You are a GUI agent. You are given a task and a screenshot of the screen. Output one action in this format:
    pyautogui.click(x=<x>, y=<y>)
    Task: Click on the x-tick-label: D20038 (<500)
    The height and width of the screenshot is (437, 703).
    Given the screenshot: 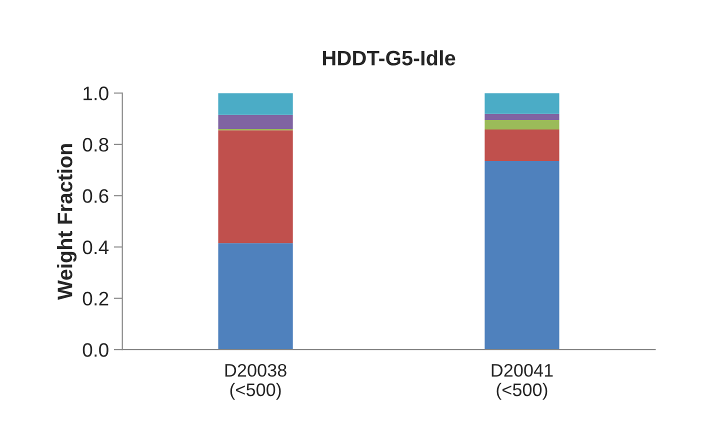 What is the action you would take?
    pyautogui.click(x=255, y=382)
    